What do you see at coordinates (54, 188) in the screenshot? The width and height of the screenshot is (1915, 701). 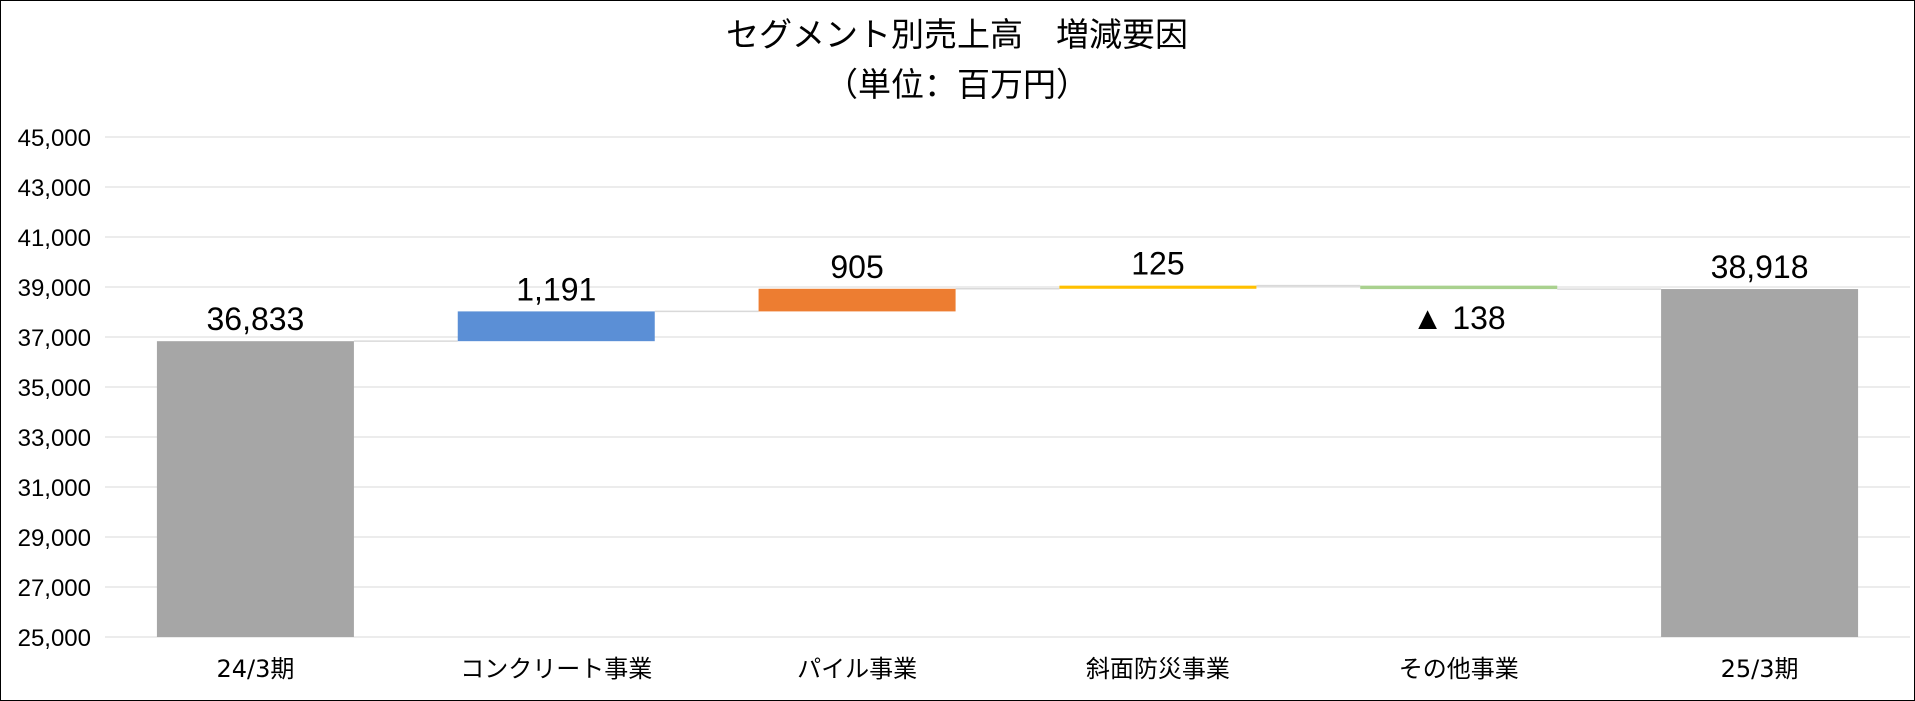 I see `y-tick-label: 43,000` at bounding box center [54, 188].